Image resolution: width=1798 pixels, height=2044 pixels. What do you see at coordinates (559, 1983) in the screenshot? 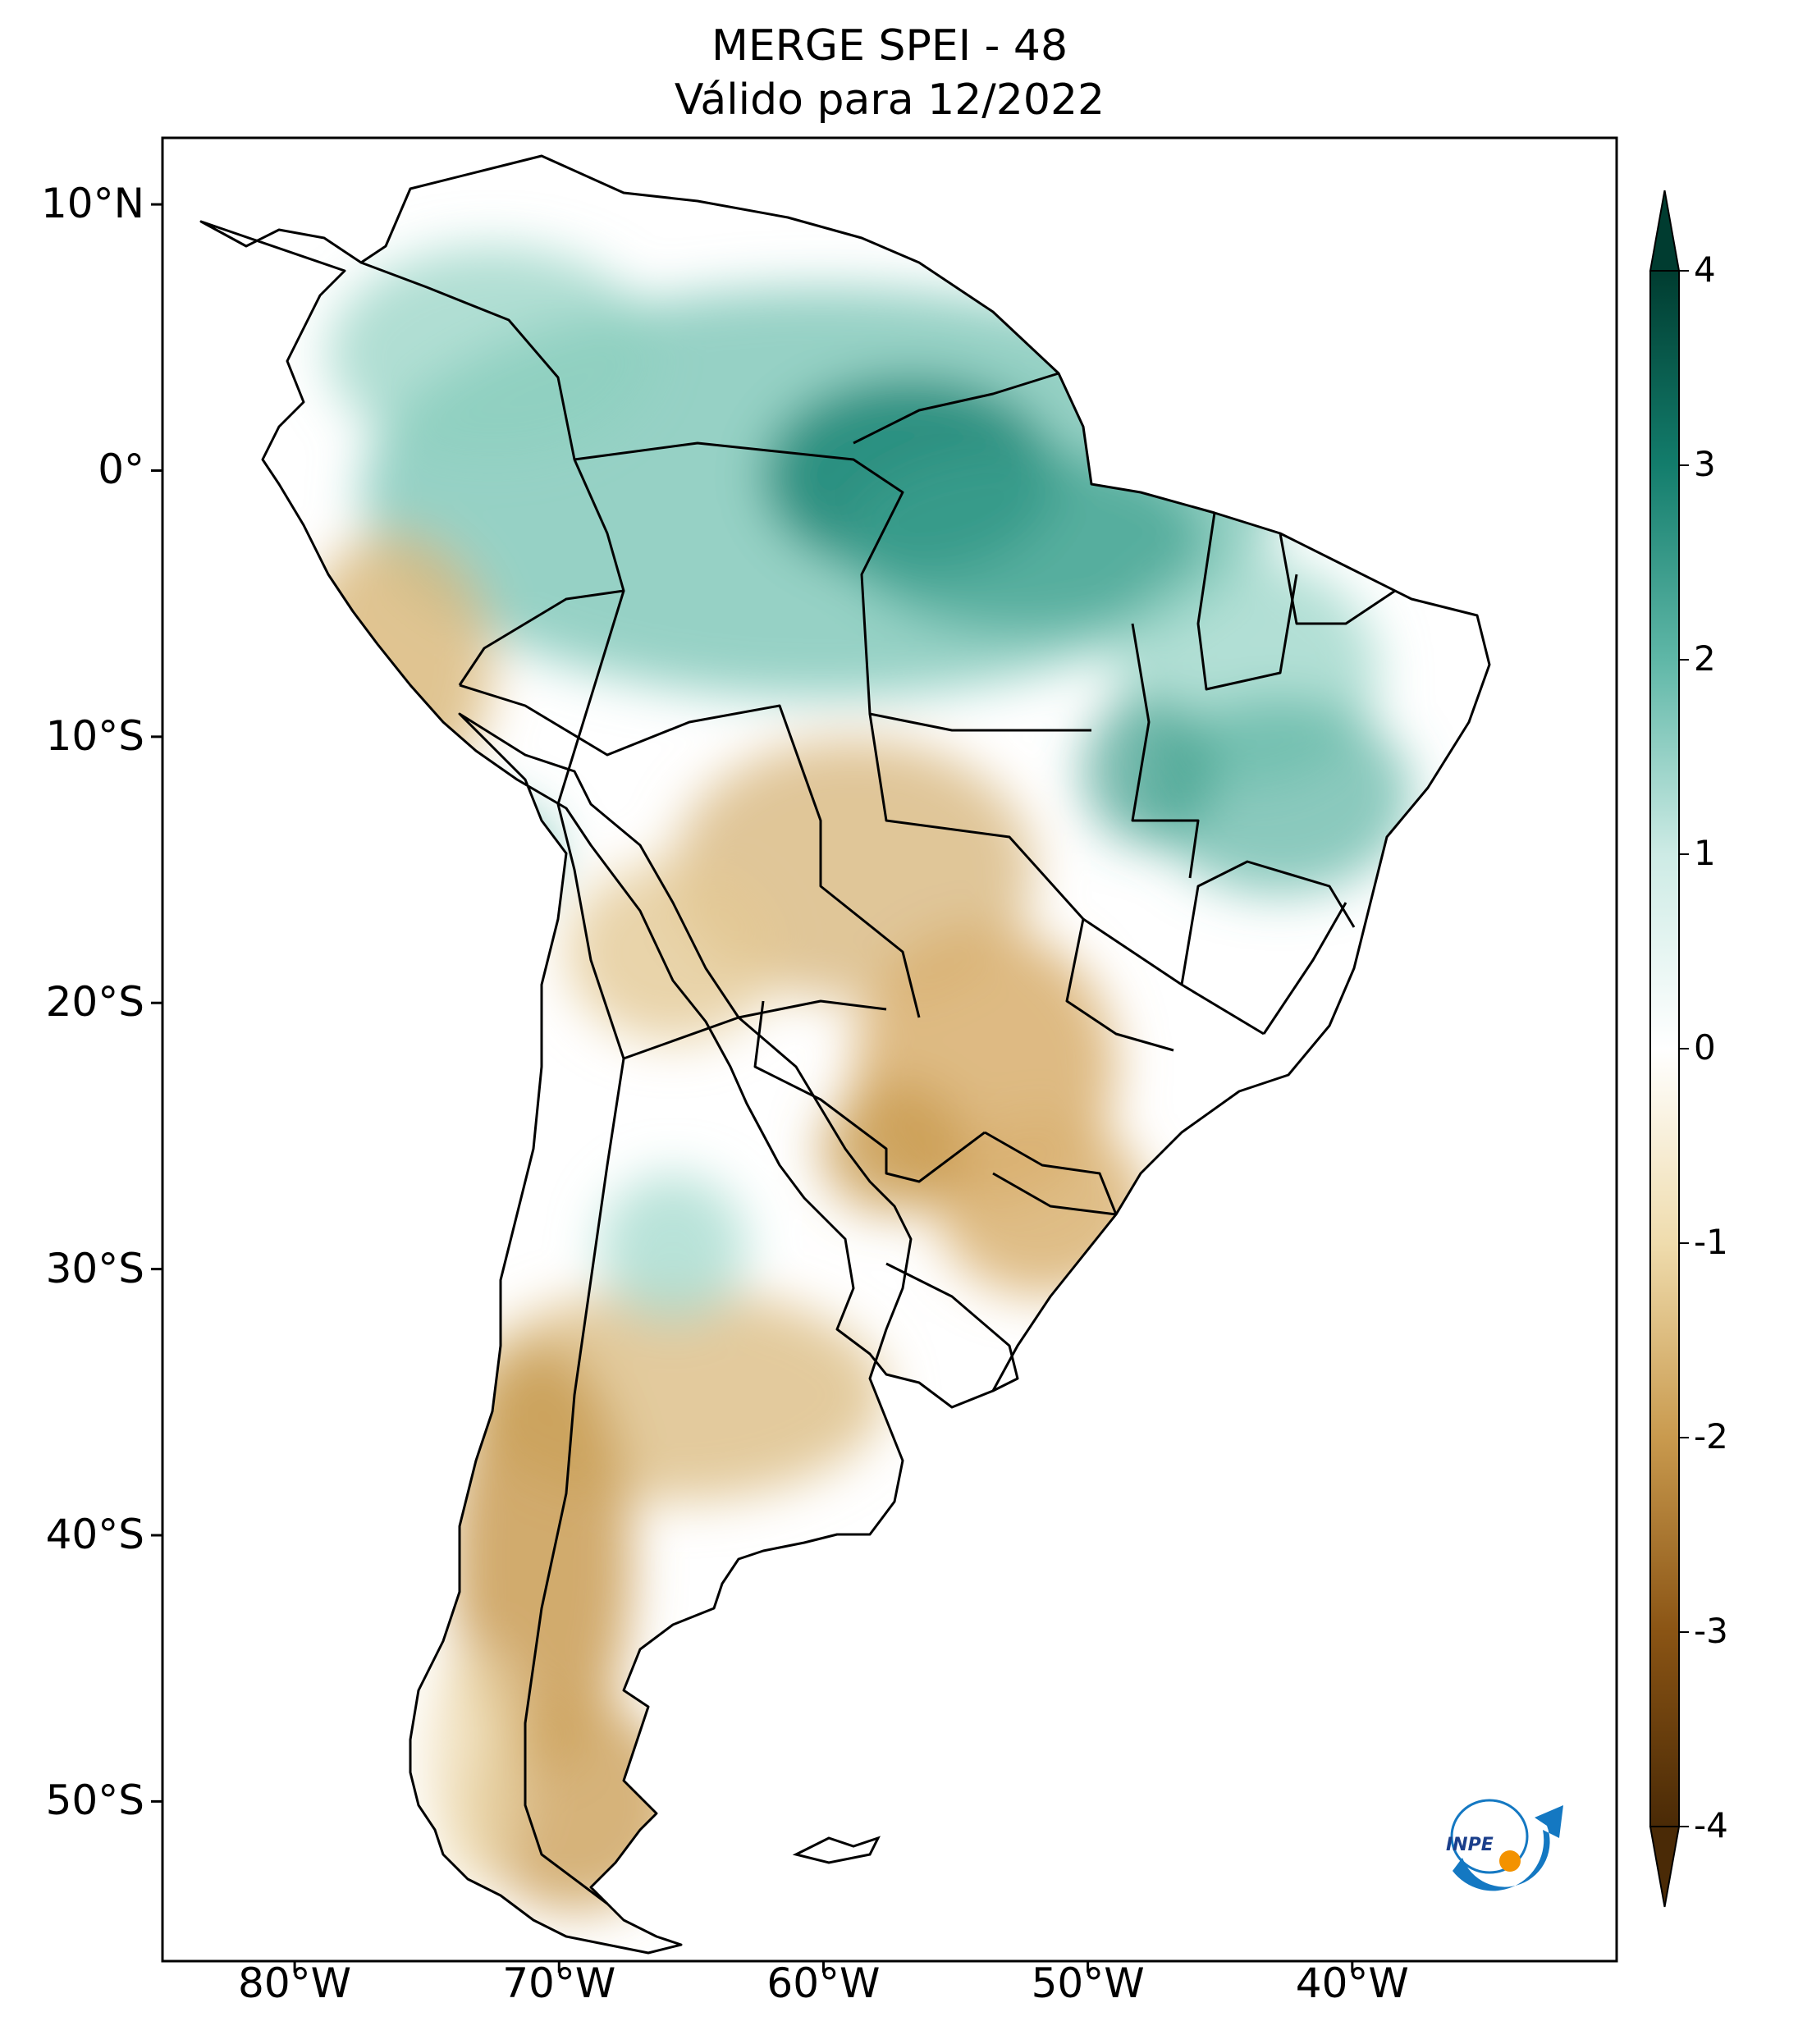
I see `lon-tick-label: 70°W` at bounding box center [559, 1983].